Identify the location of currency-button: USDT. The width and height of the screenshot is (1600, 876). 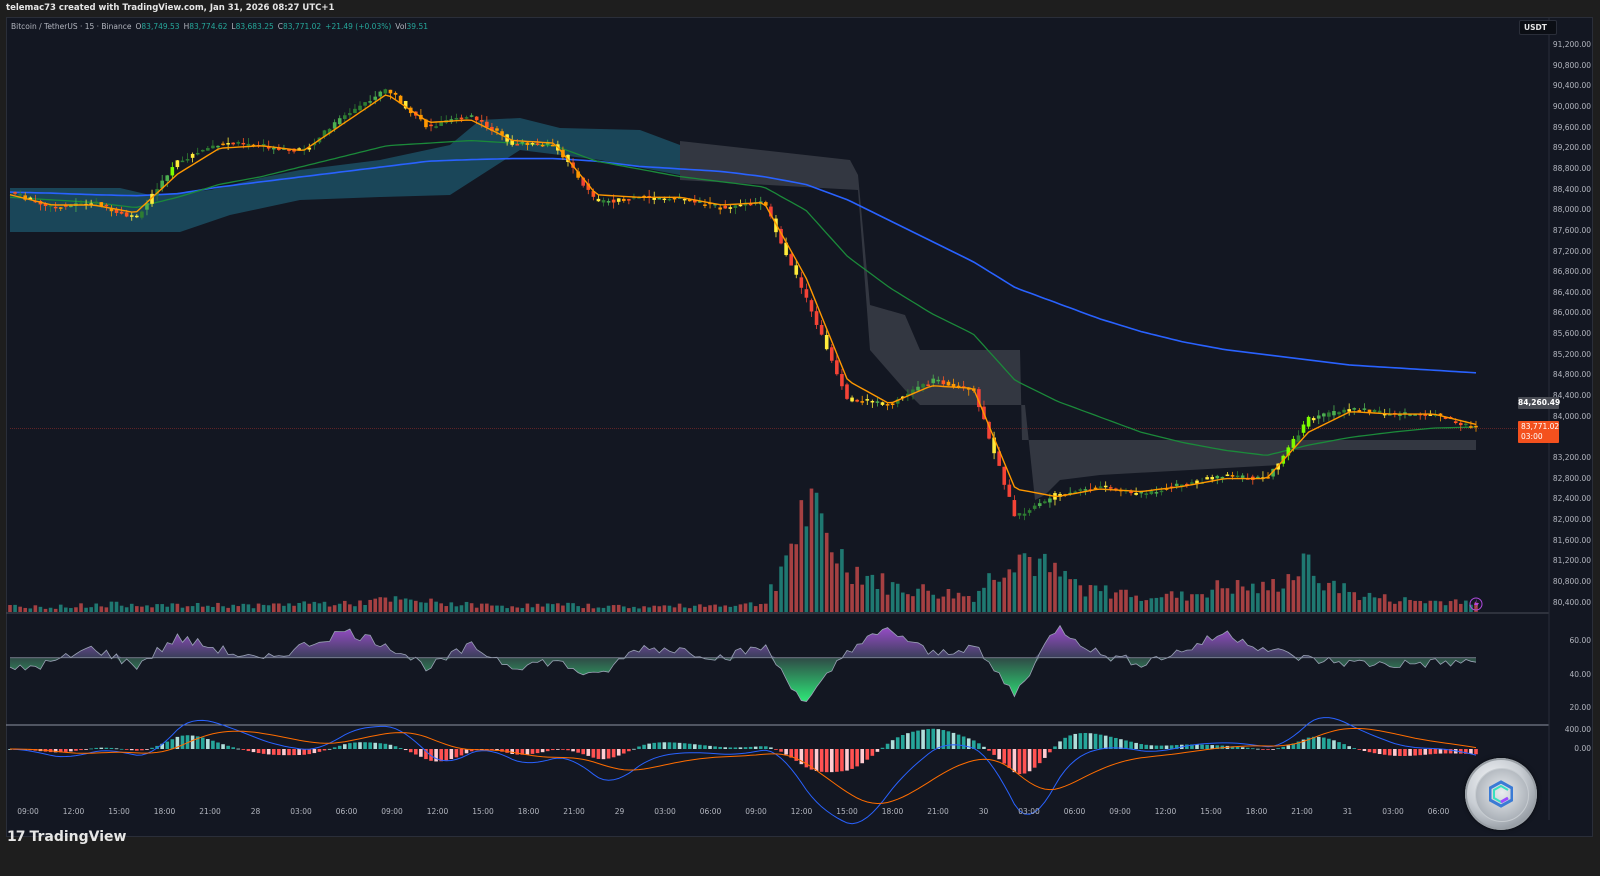
(1538, 27).